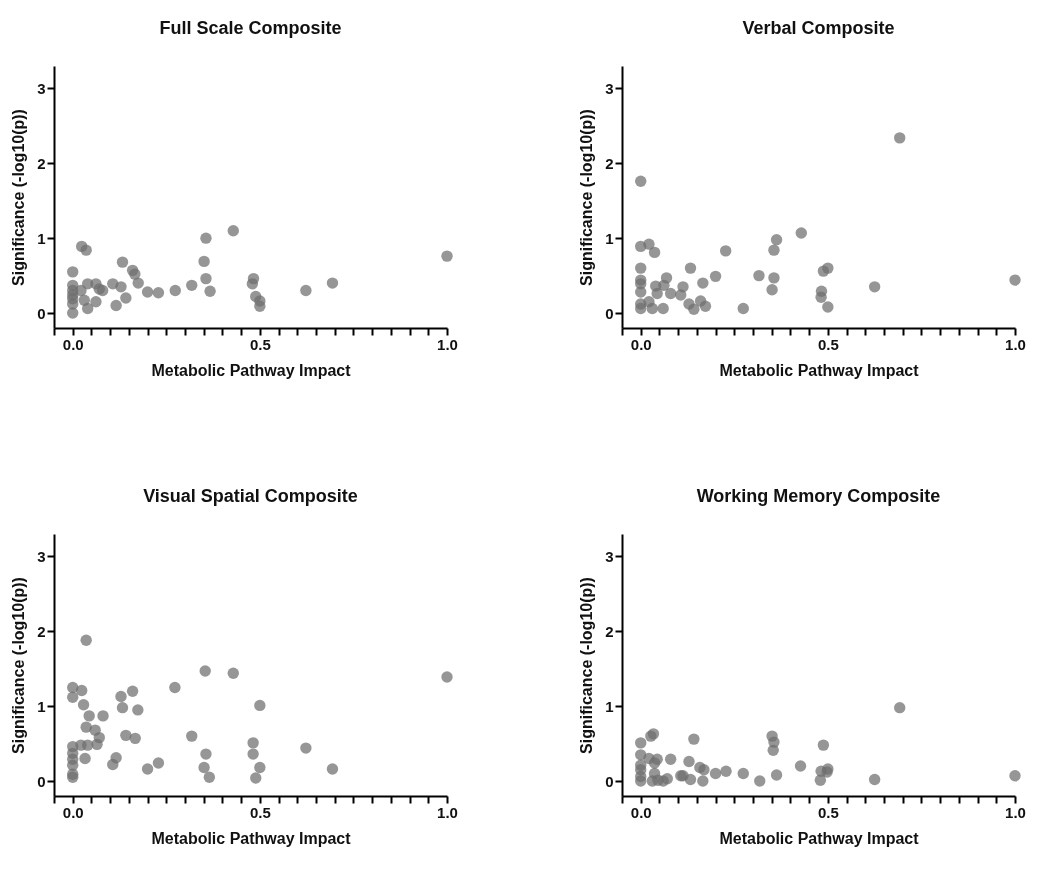 The height and width of the screenshot is (870, 1042). What do you see at coordinates (818, 496) in the screenshot?
I see `chart-title: Working Memory Composite` at bounding box center [818, 496].